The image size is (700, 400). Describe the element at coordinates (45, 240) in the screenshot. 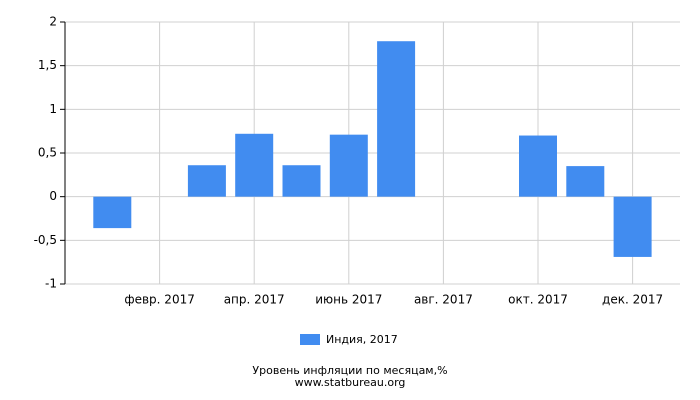

I see `y-tick-label: -0,5` at that location.